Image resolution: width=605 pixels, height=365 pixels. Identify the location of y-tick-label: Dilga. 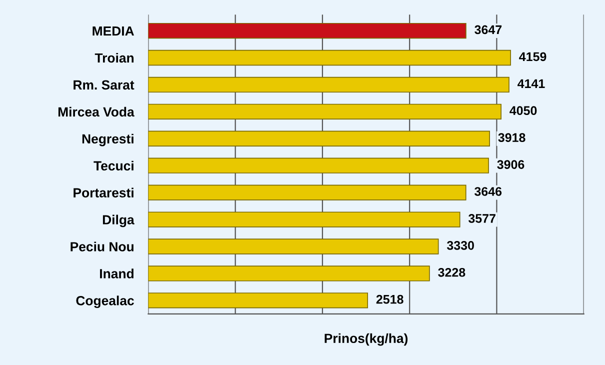
(118, 221).